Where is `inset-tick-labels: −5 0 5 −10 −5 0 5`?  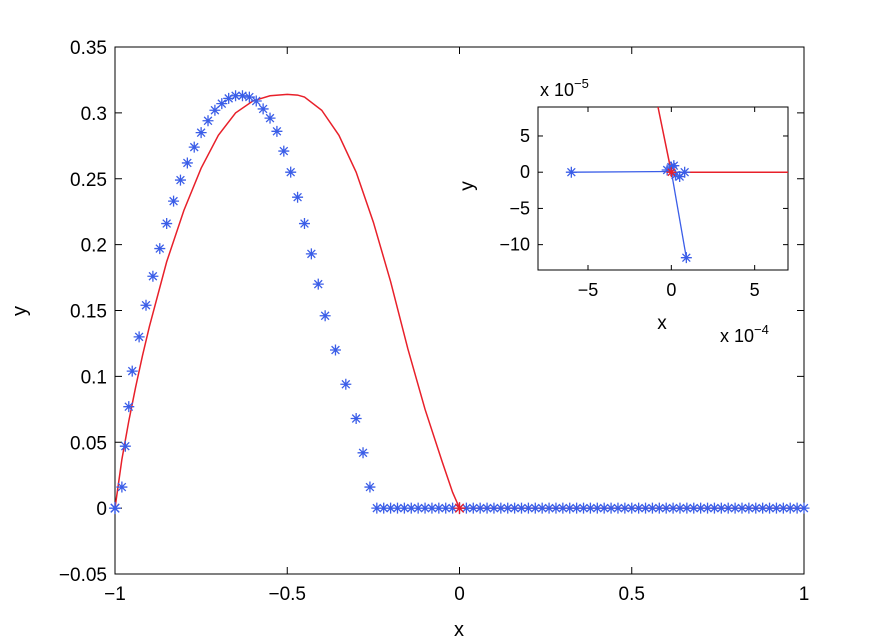
inset-tick-labels: −5 0 5 −10 −5 0 5 is located at coordinates (629, 213).